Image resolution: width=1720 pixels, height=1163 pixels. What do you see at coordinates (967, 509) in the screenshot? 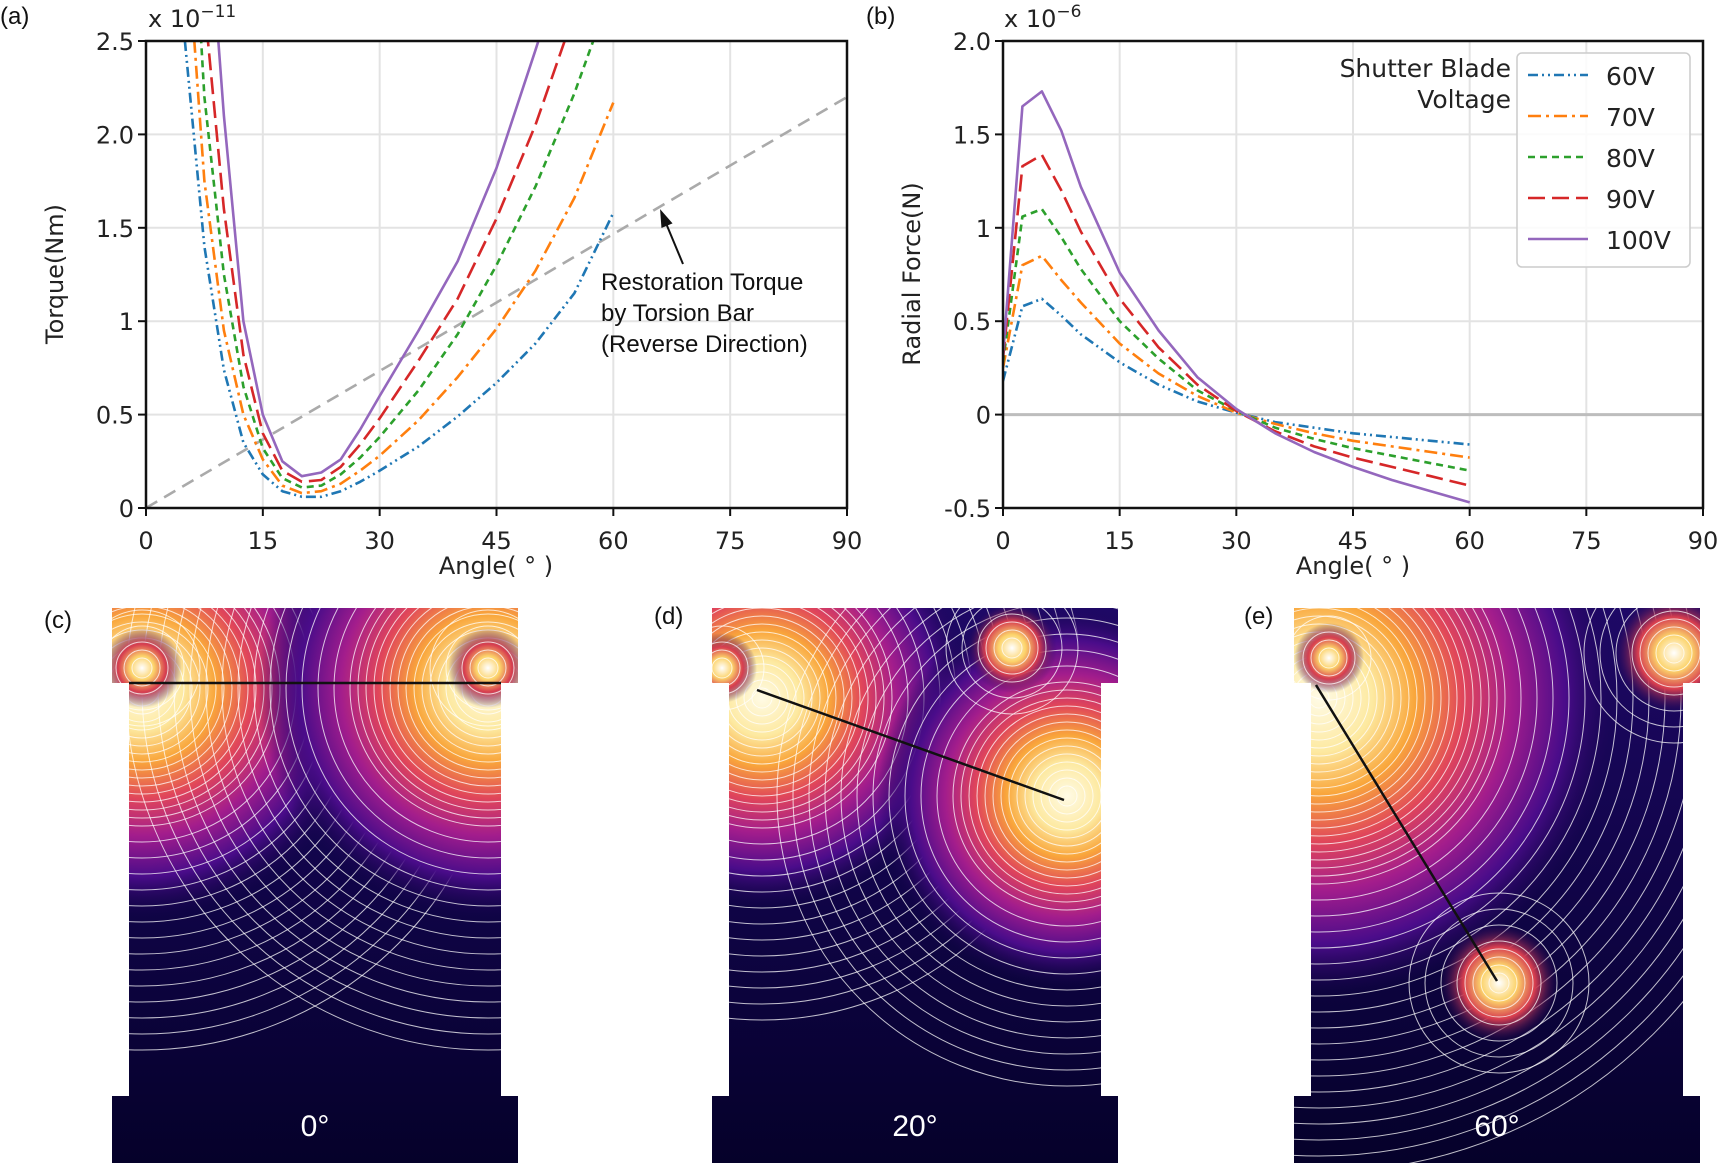
I see `y-tick-label: -0.5` at bounding box center [967, 509].